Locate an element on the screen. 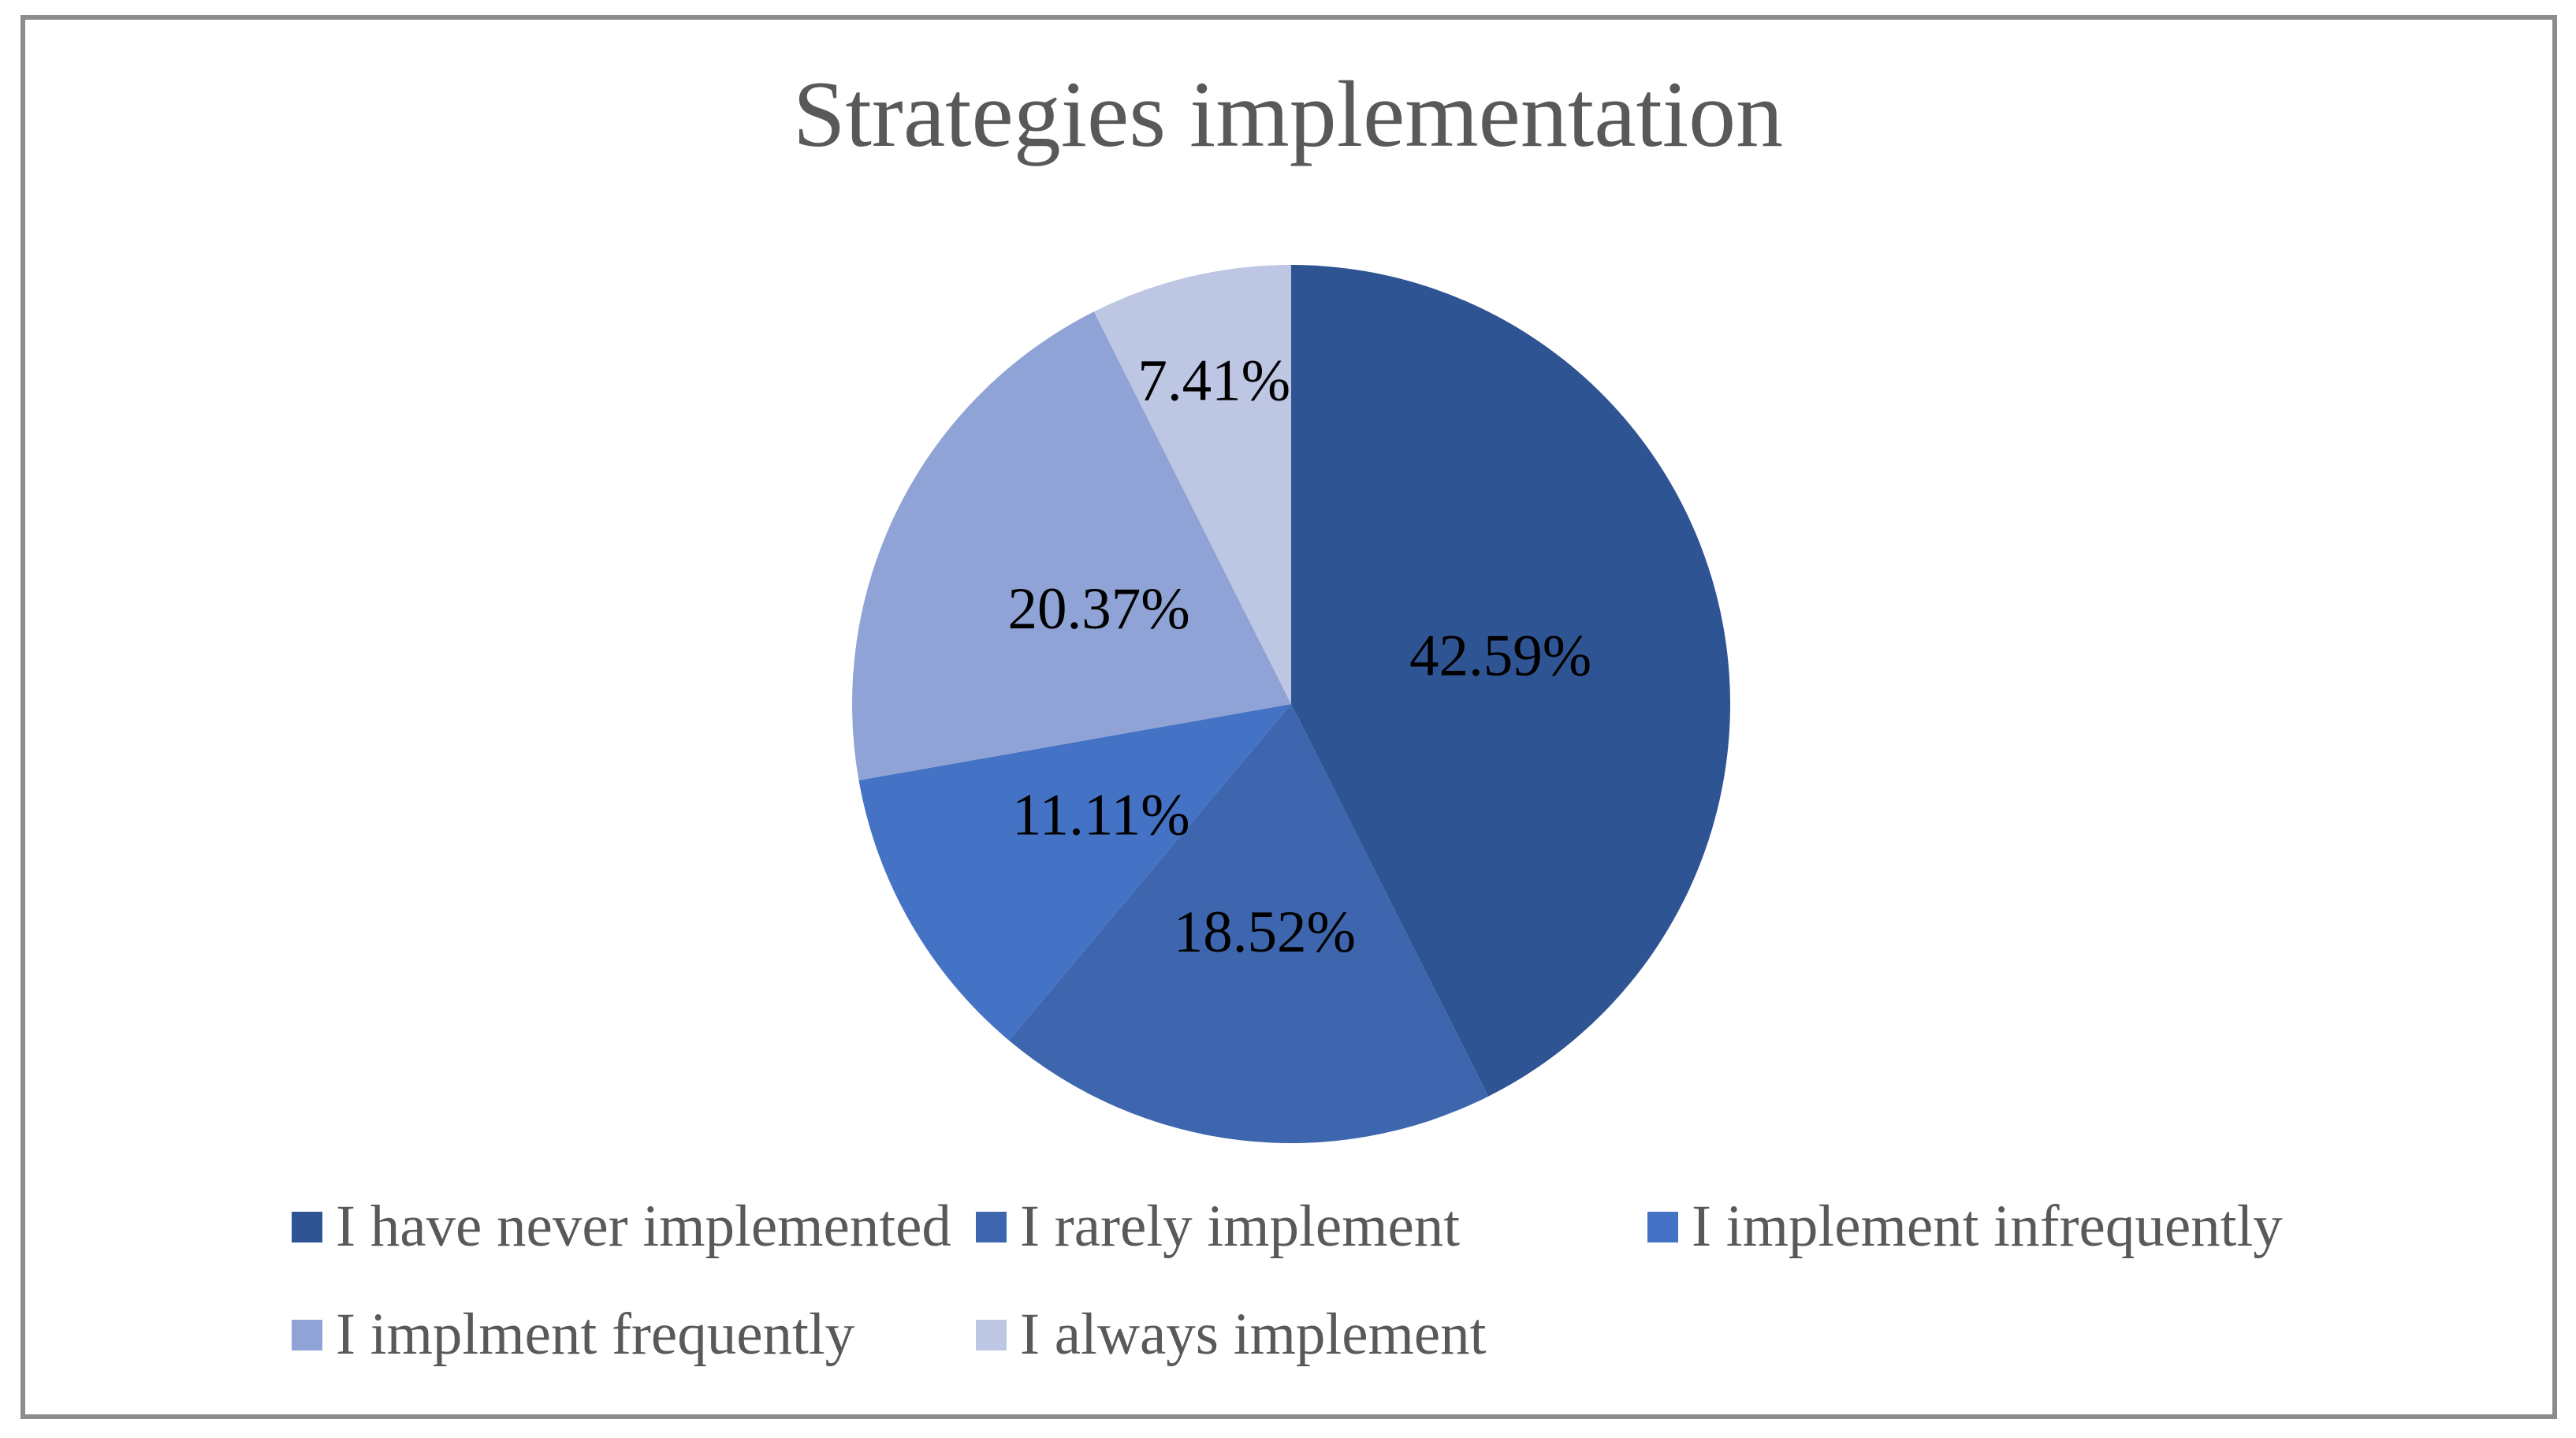 The width and height of the screenshot is (2576, 1438). pie-slice-label: 7.41% is located at coordinates (1213, 380).